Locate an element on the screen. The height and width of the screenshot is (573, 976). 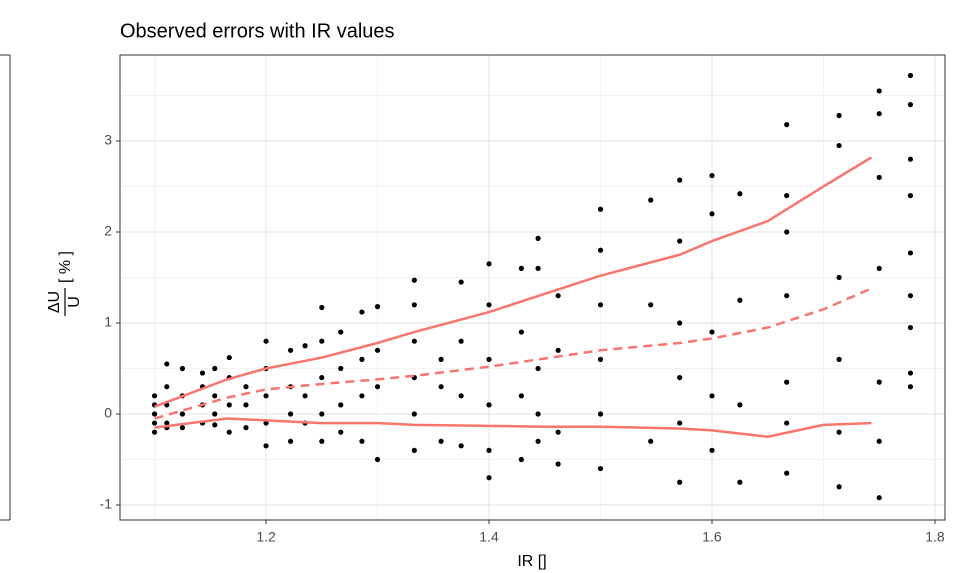
y-axis-label: ΔU U [ % ] is located at coordinates (64, 283).